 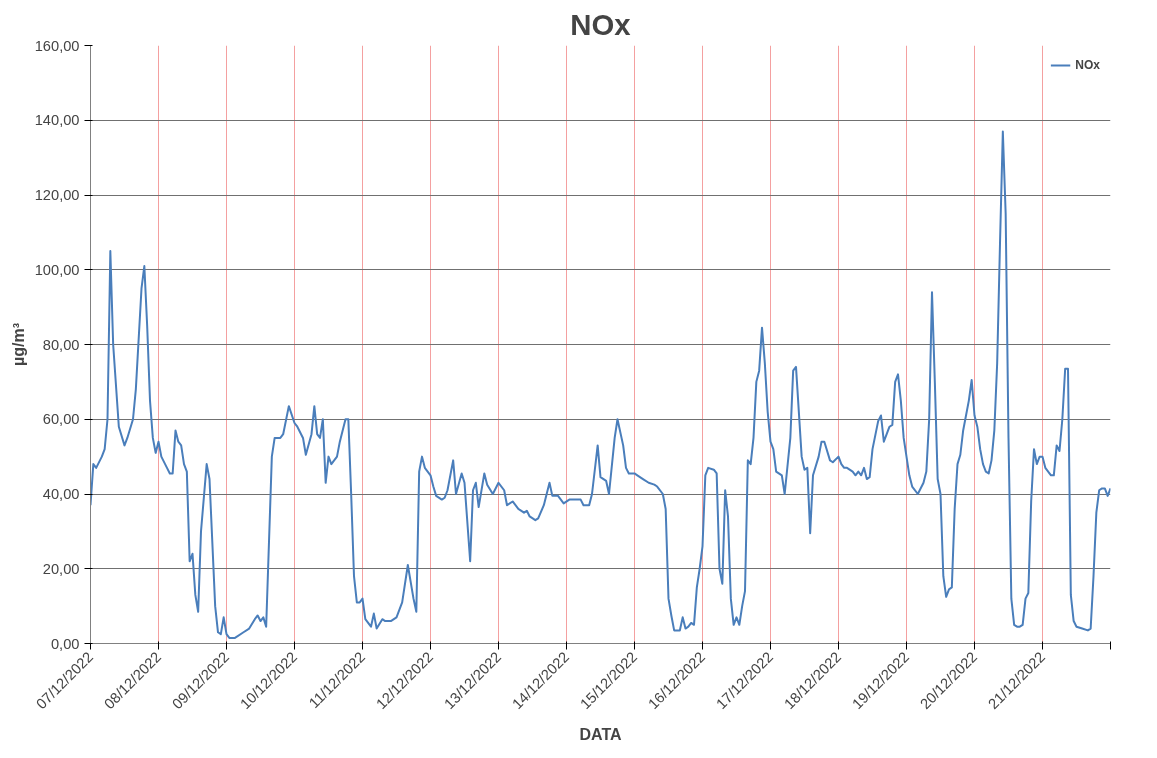 What do you see at coordinates (57, 195) in the screenshot?
I see `y-tick-label: 120,00` at bounding box center [57, 195].